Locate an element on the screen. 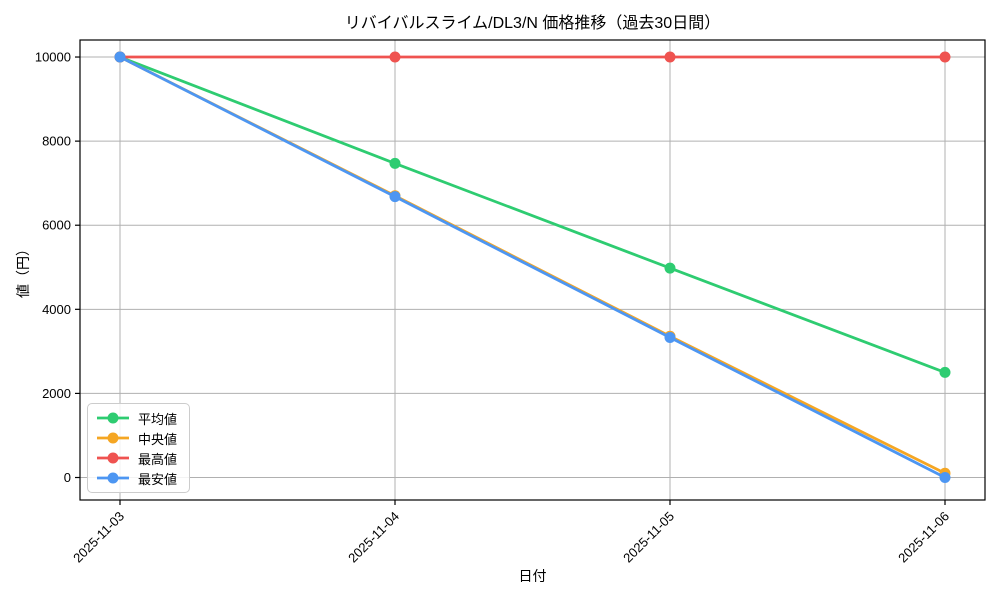 Image resolution: width=1000 pixels, height=600 pixels. legend-label: 平均値 is located at coordinates (158, 419).